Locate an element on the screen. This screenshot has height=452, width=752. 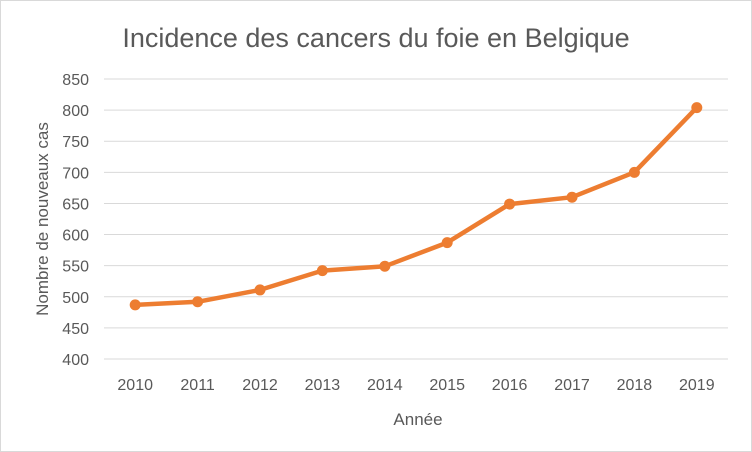
y-tick-label: 450 is located at coordinates (75, 329).